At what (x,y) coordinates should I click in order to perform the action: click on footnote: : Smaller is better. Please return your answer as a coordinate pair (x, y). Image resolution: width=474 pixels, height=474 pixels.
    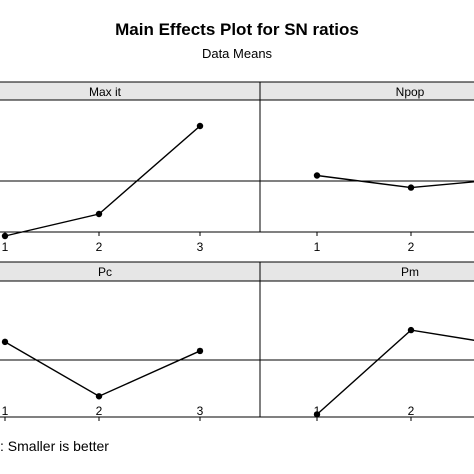
    Looking at the image, I should click on (54, 446).